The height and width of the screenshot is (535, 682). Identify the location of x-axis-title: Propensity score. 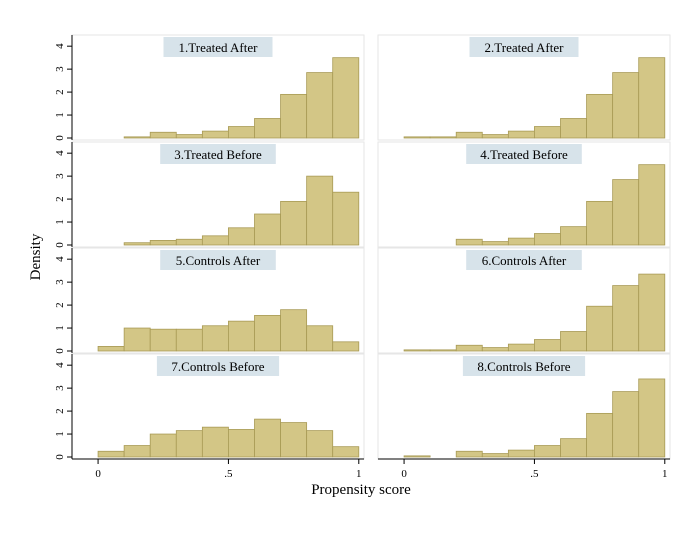
(361, 490).